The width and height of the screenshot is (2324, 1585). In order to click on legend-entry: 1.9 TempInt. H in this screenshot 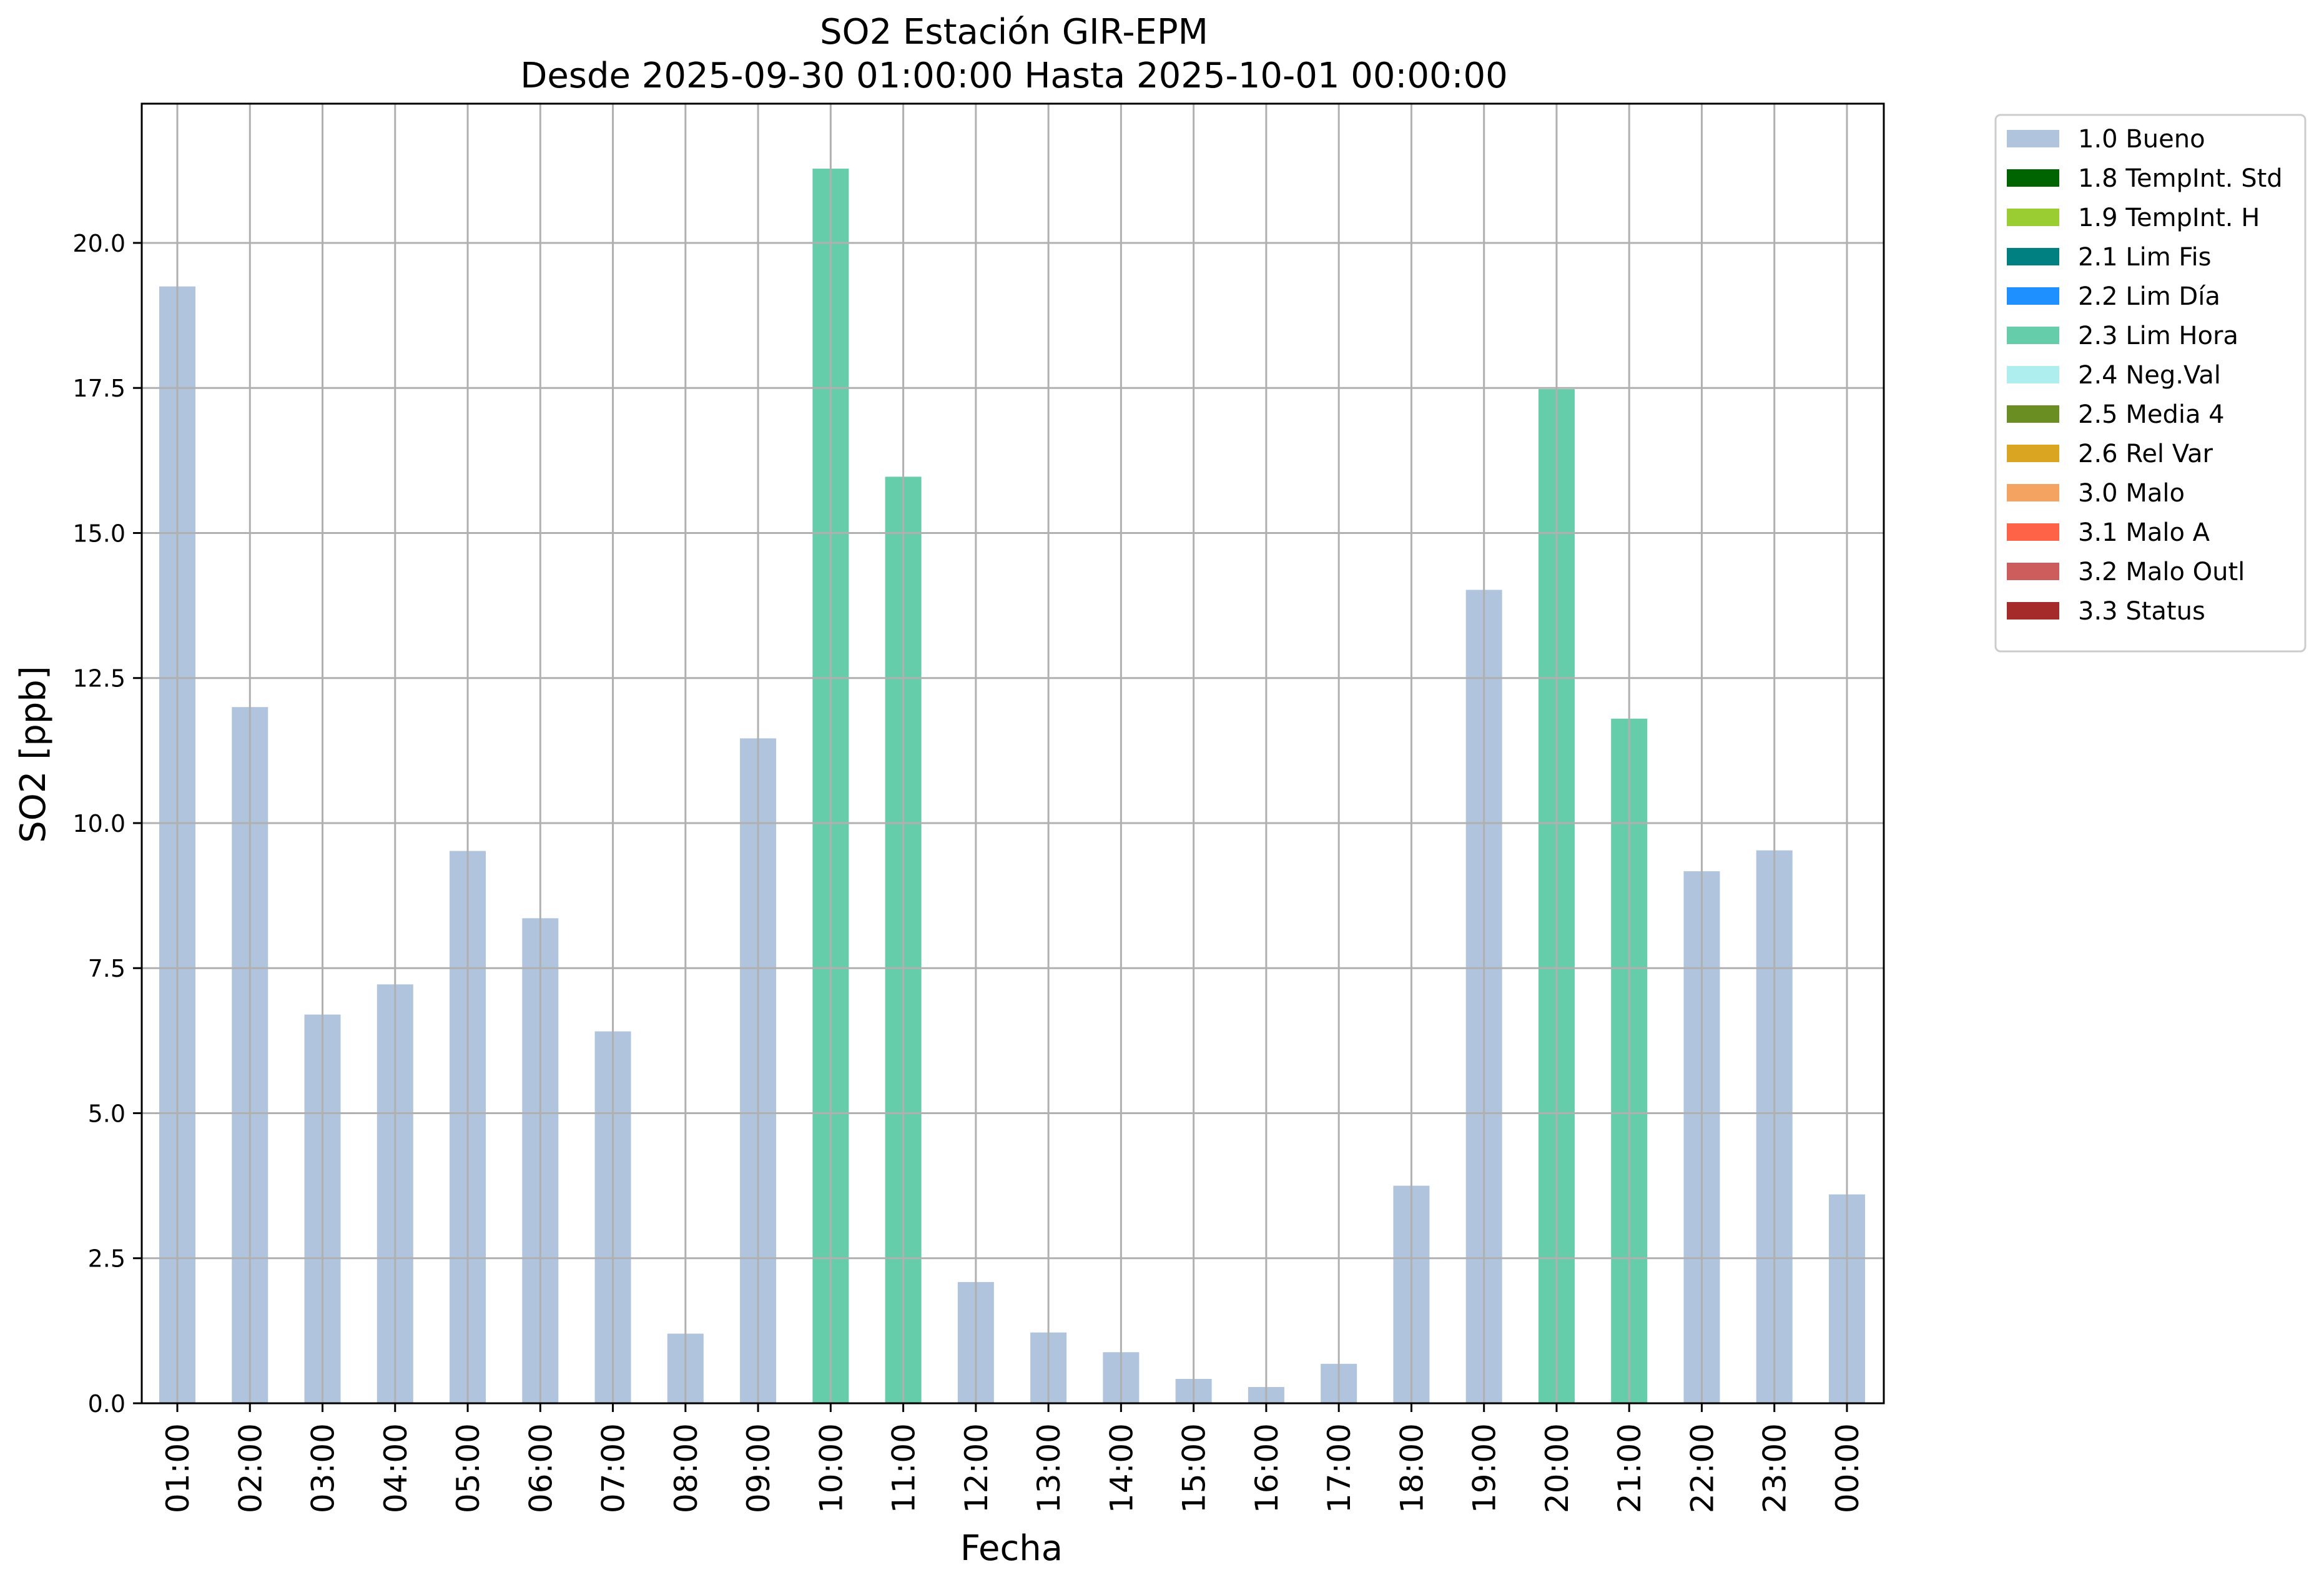, I will do `click(2169, 218)`.